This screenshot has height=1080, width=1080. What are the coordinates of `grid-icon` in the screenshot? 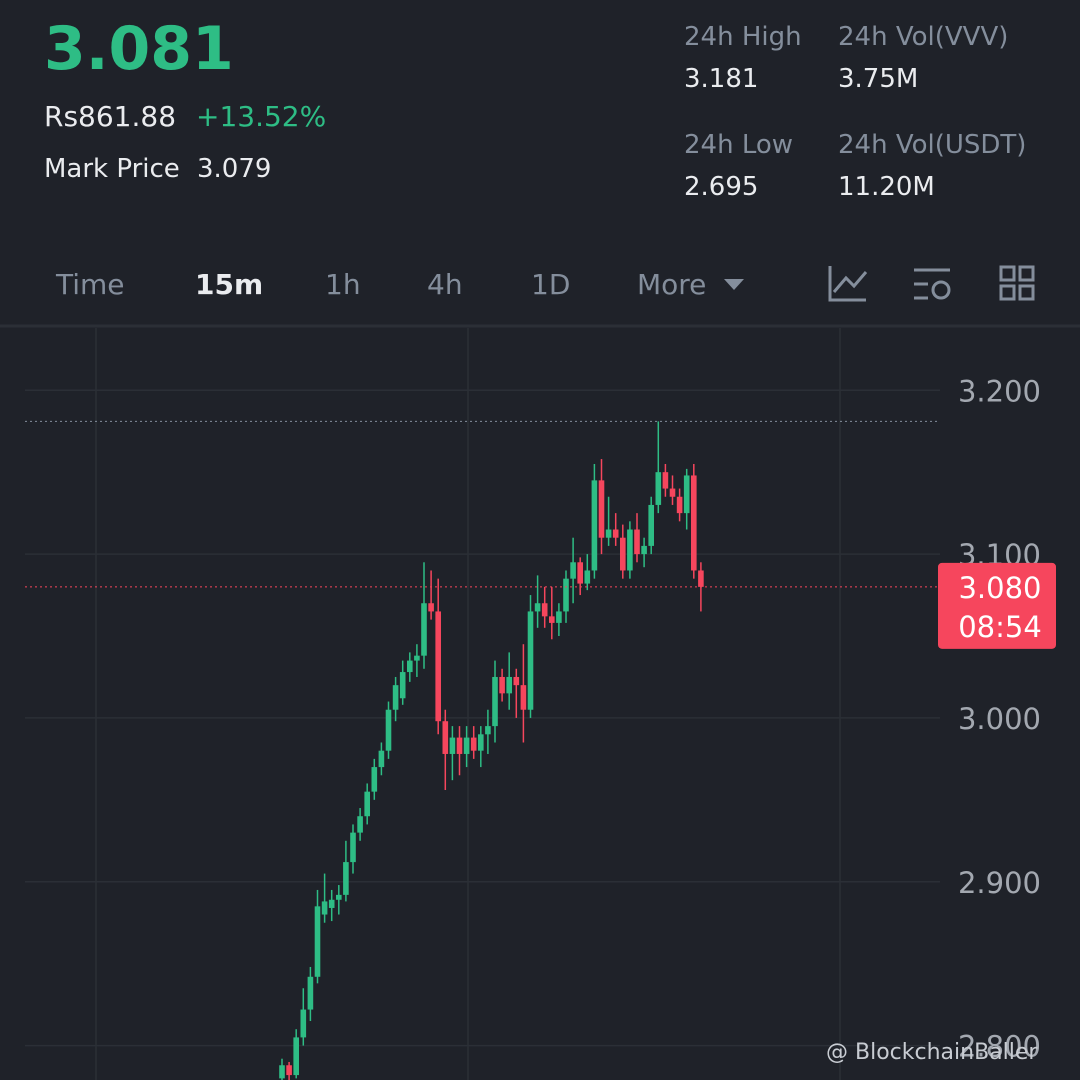 It's located at (1017, 283).